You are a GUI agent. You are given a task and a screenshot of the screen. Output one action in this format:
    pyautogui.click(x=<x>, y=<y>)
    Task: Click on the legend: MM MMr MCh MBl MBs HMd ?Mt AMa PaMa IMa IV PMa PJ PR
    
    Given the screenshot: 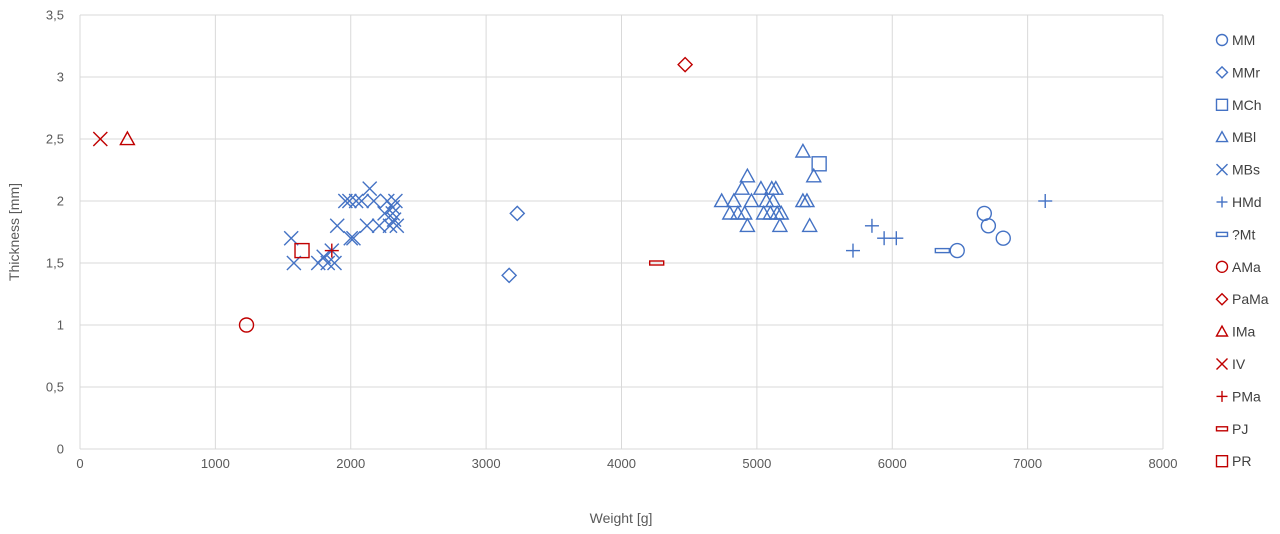 What is the action you would take?
    pyautogui.click(x=1242, y=250)
    